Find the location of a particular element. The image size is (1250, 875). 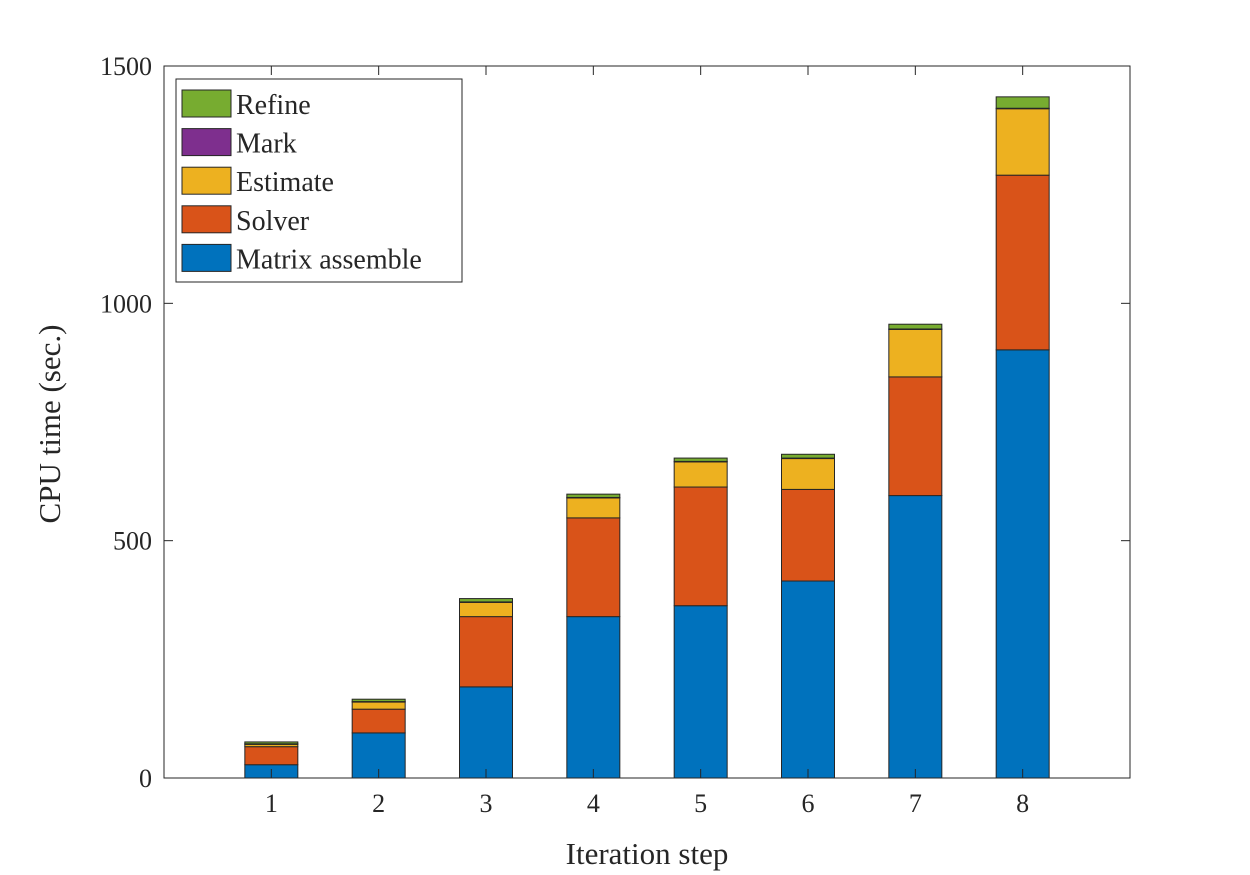

legend-swatch-refine is located at coordinates (206, 103).